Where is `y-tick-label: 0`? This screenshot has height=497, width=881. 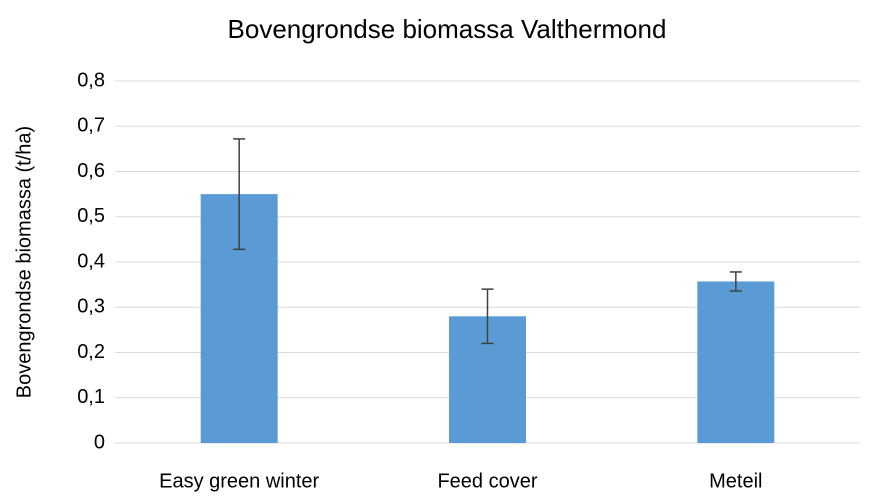
y-tick-label: 0 is located at coordinates (99, 442).